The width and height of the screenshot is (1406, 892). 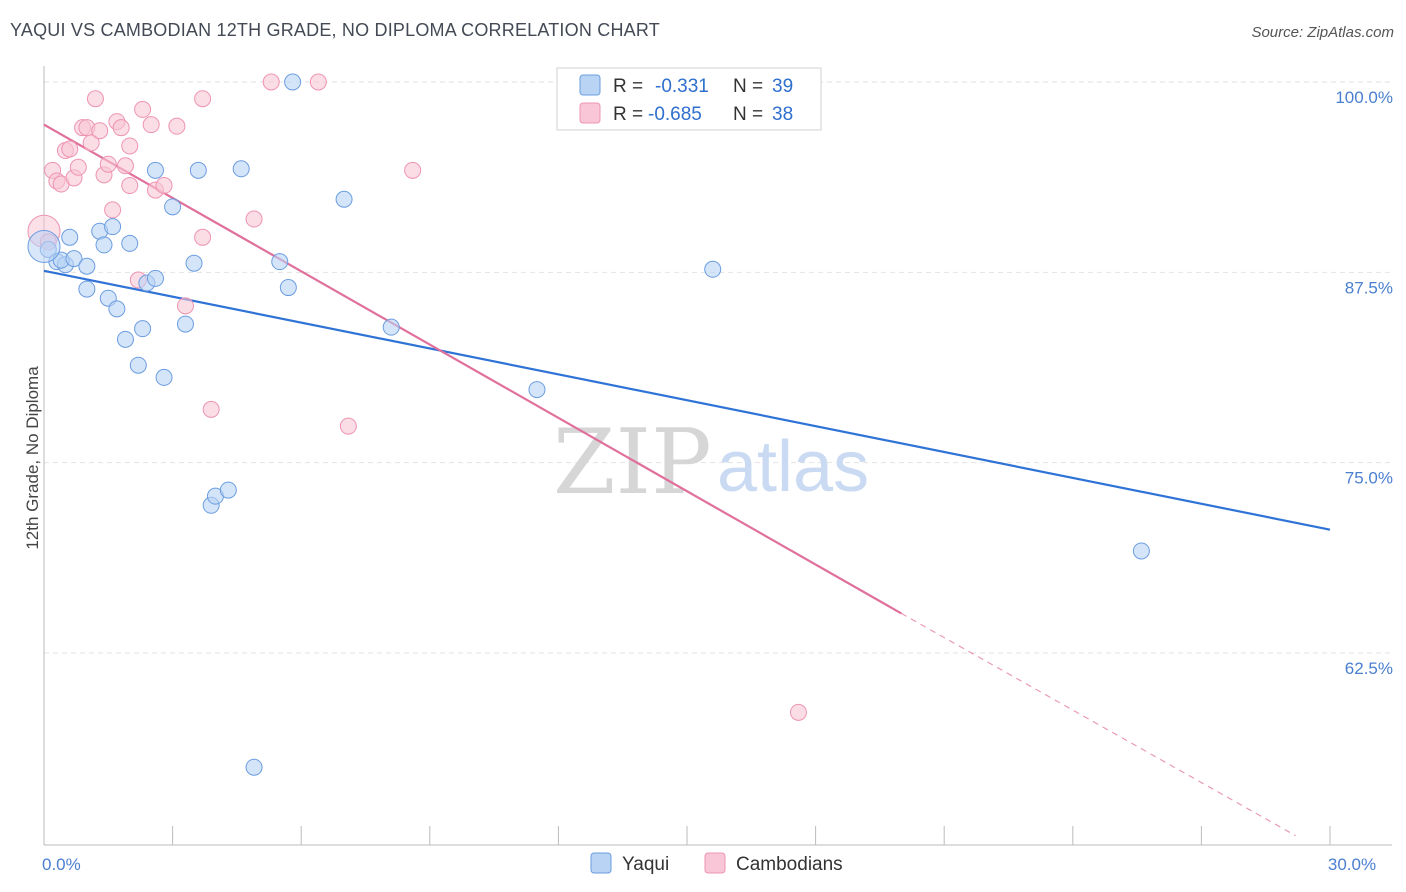 I want to click on bottom-legend: Yaqui Cambodians, so click(x=716, y=863).